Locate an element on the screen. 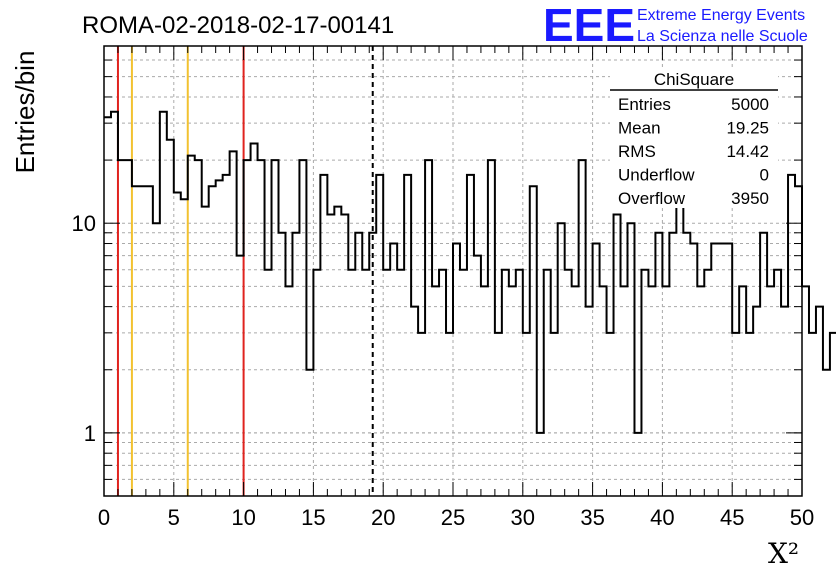 This screenshot has width=836, height=572. stats-row-value: 19.25 is located at coordinates (747, 128).